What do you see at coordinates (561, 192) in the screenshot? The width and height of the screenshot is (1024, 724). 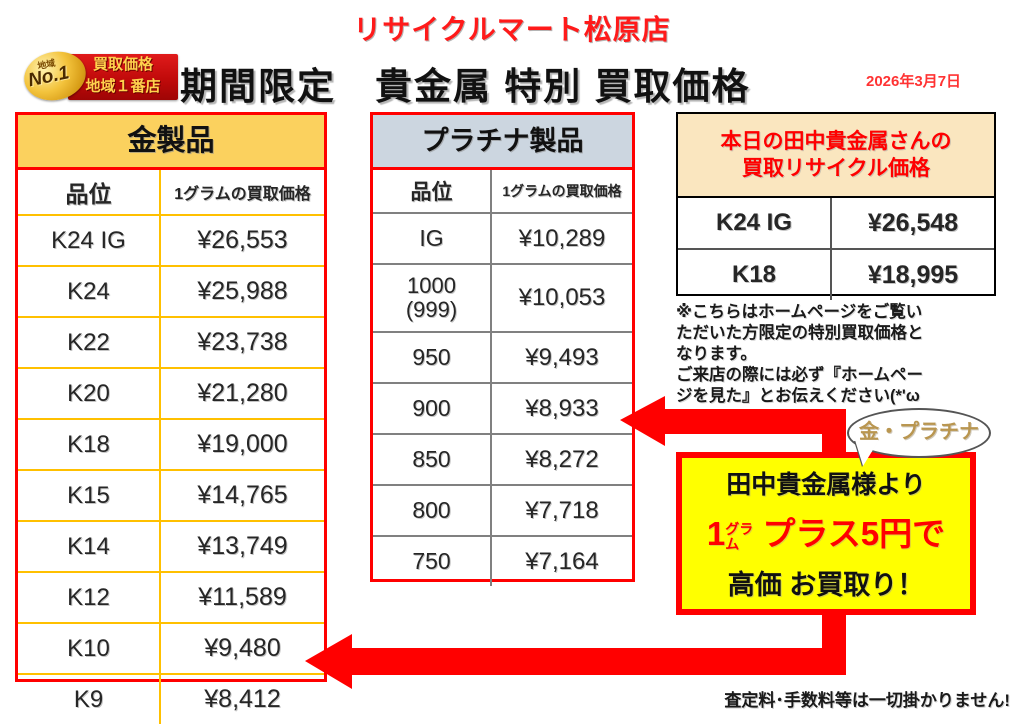 I see `platinum-col-header-price: 1グラムの買取価格` at bounding box center [561, 192].